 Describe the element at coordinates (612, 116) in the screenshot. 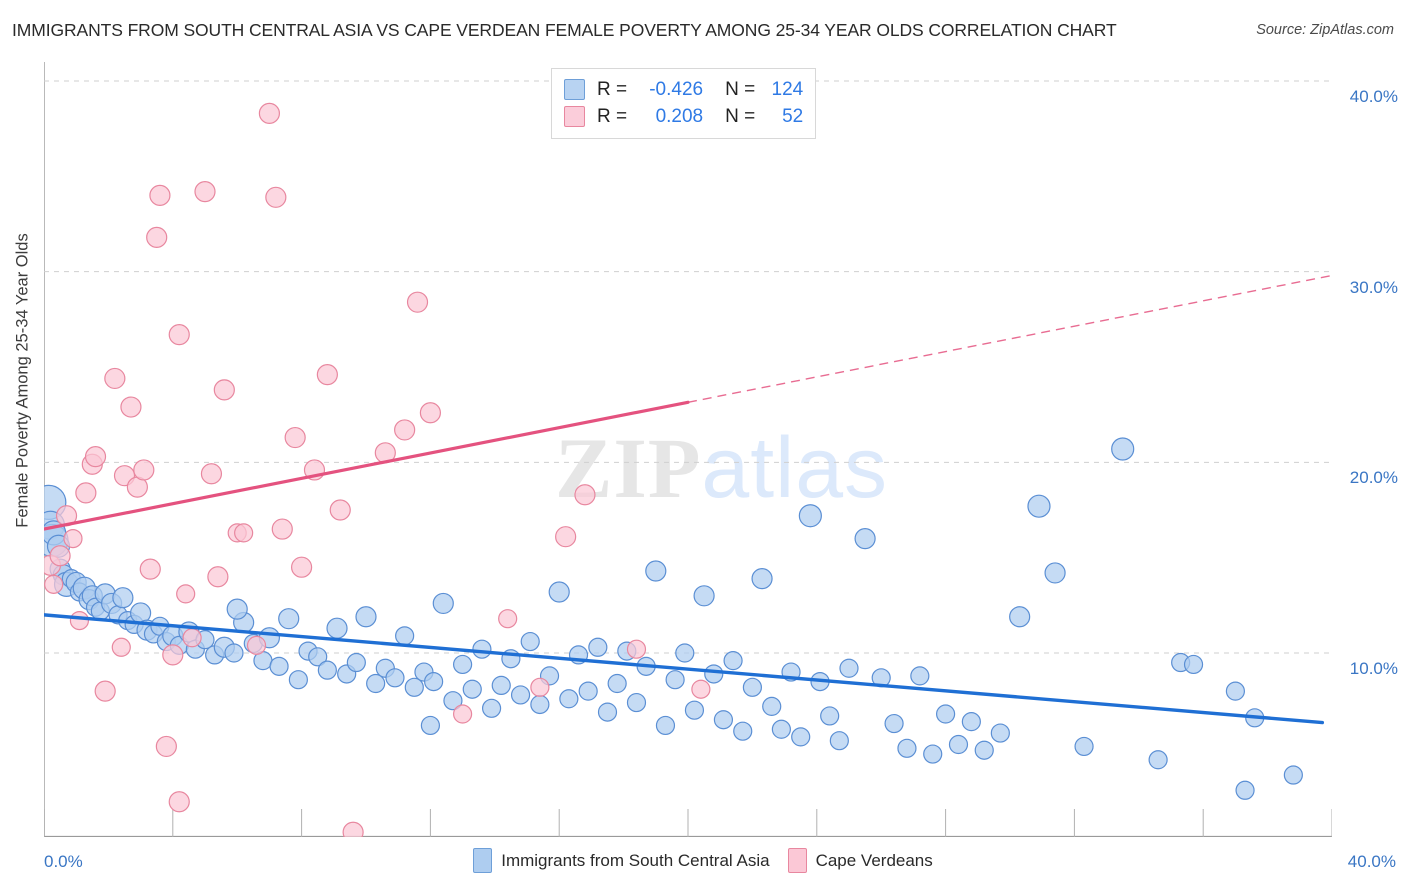

I see `legend-r-label-pink: R =` at that location.